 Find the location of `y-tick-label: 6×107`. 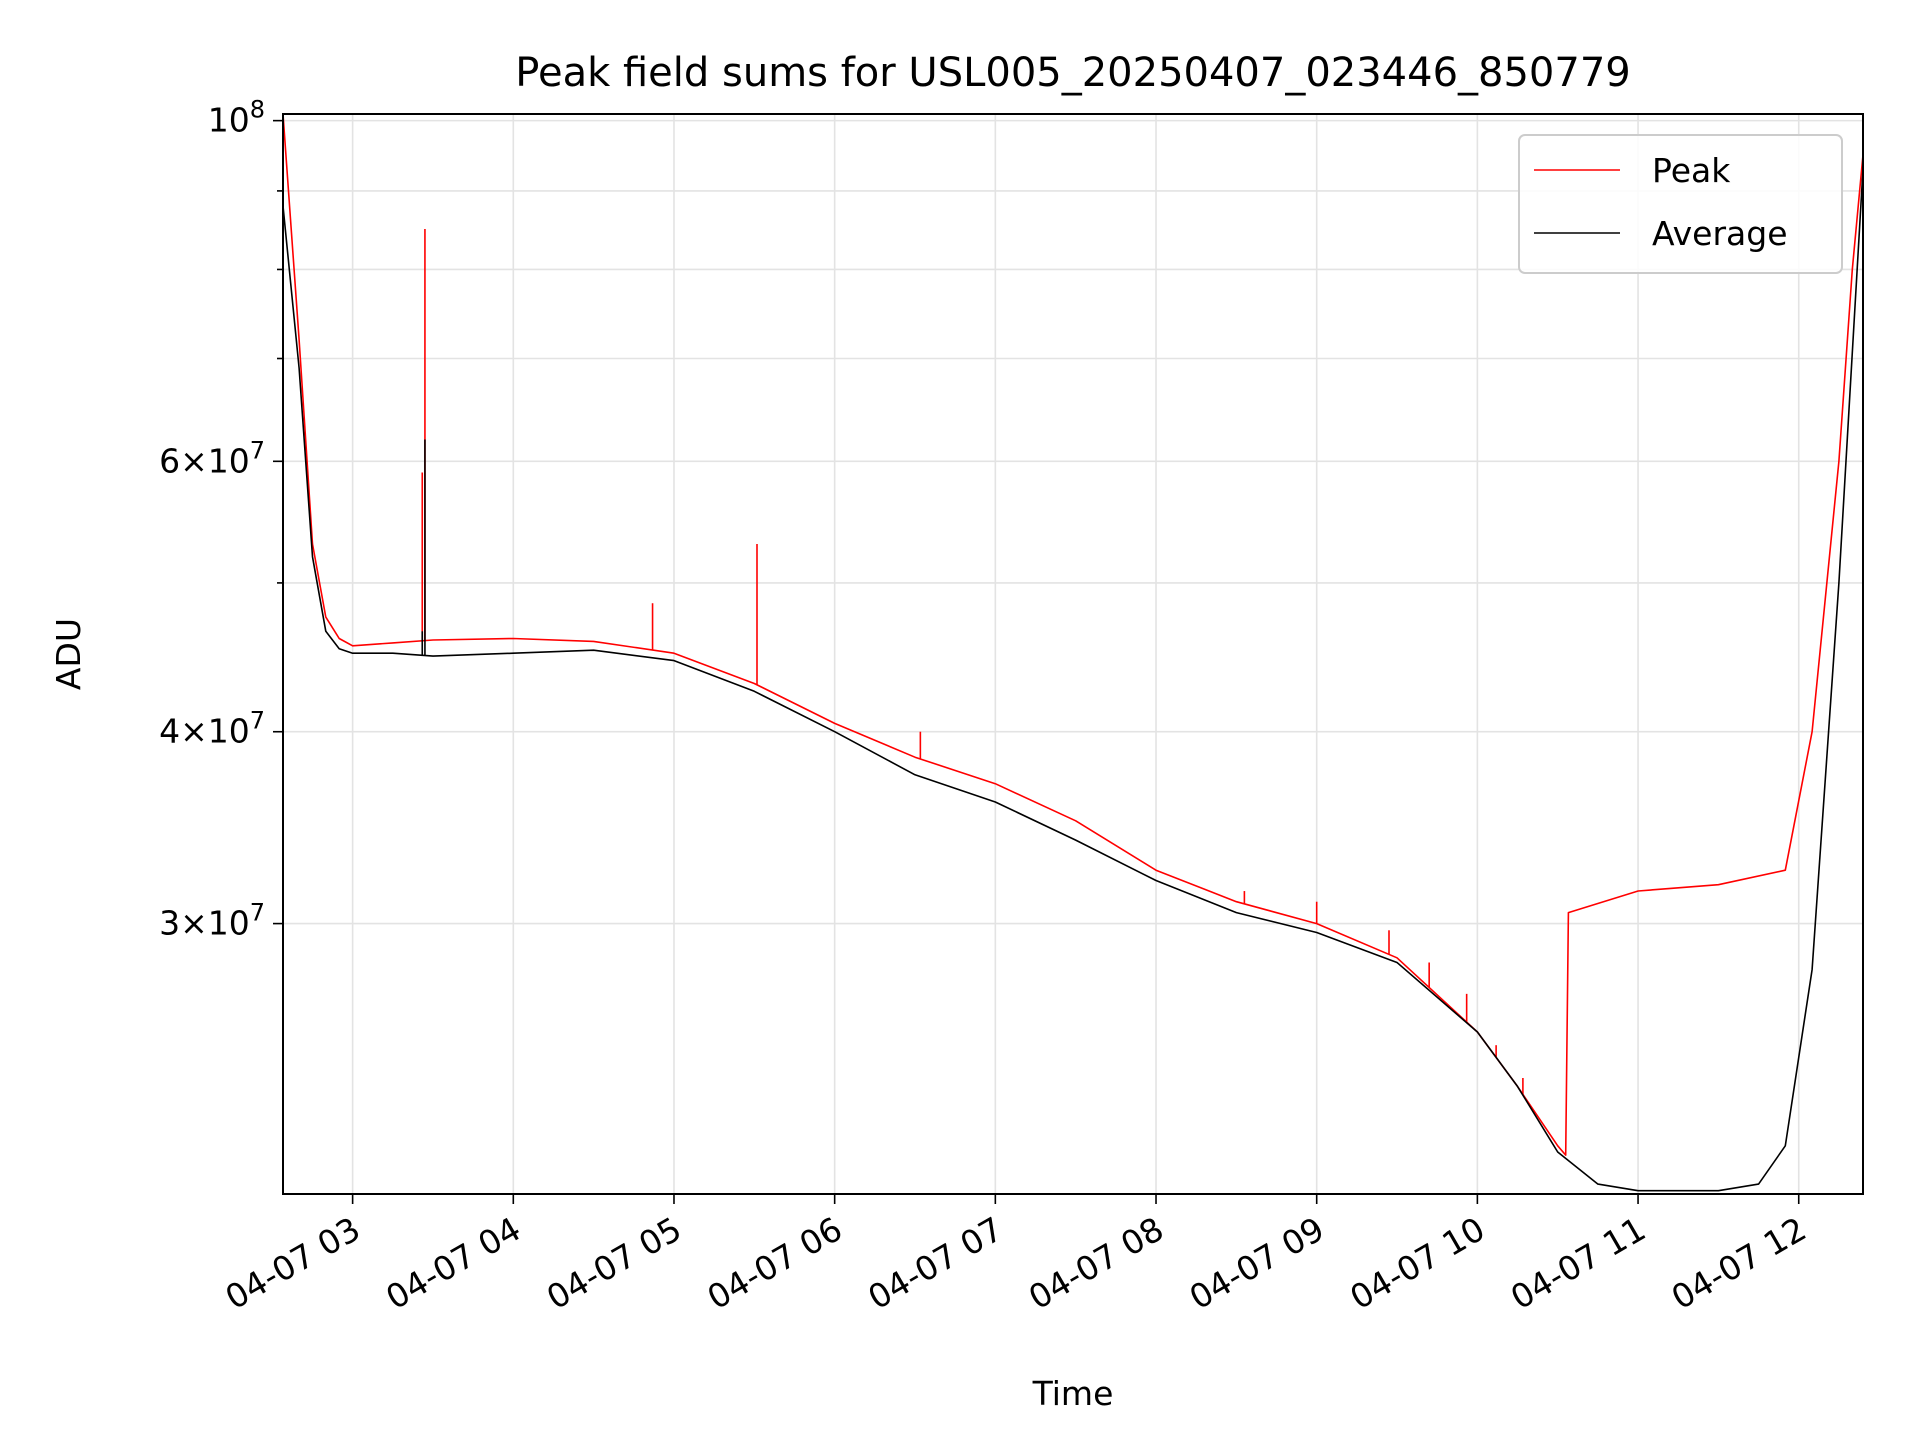

y-tick-label: 6×107 is located at coordinates (212, 458).